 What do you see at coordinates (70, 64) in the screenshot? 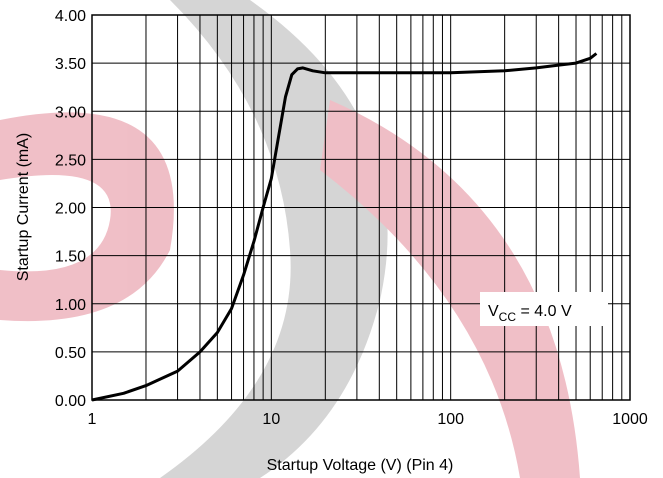
I see `y-tick-label: 3.50` at bounding box center [70, 64].